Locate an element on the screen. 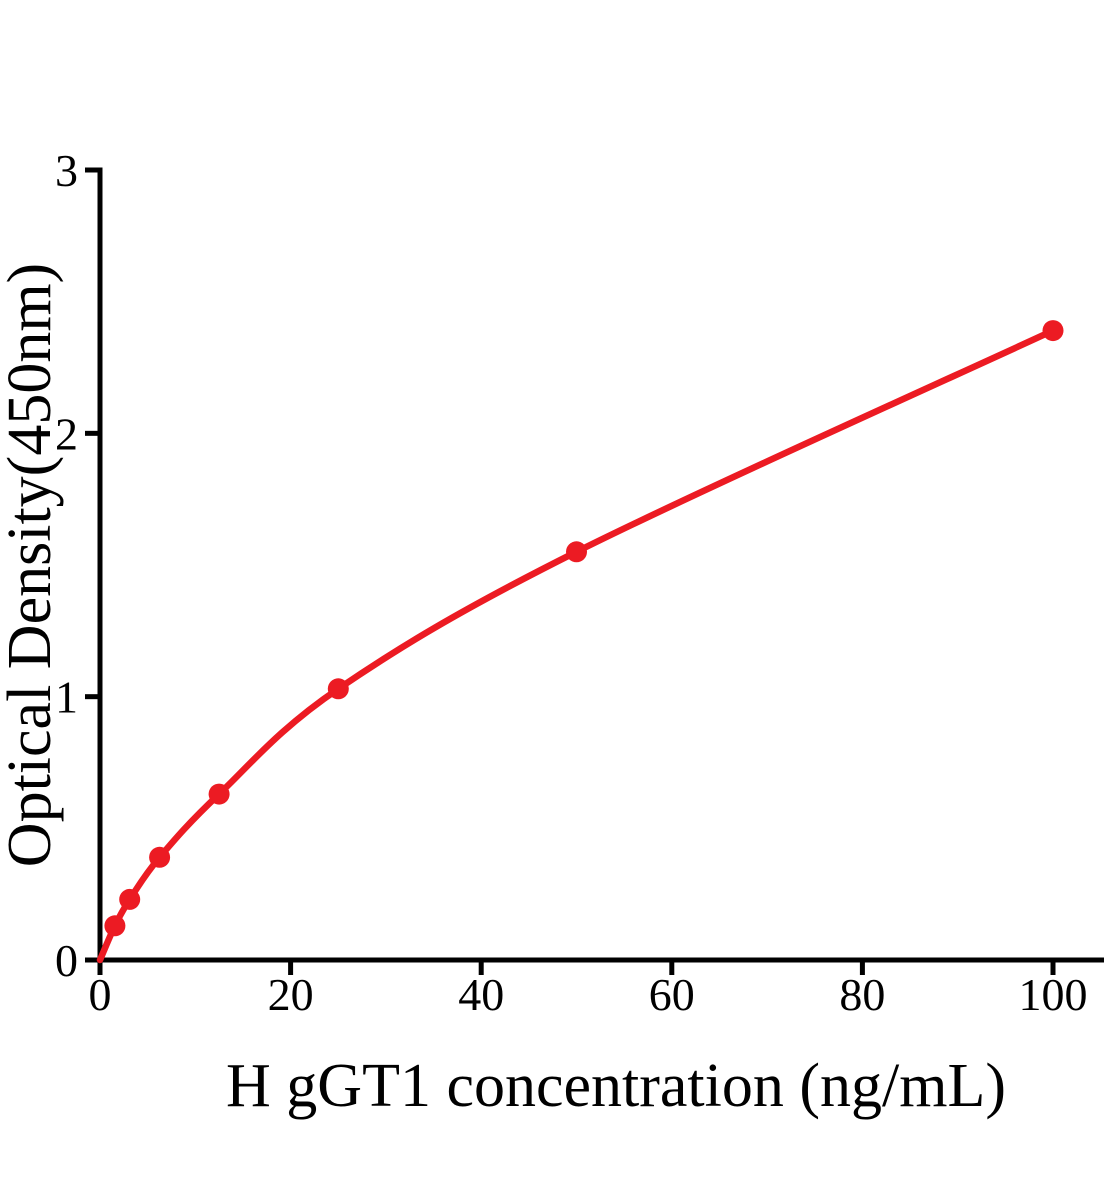  y-tick-label: 1 is located at coordinates (66, 697).